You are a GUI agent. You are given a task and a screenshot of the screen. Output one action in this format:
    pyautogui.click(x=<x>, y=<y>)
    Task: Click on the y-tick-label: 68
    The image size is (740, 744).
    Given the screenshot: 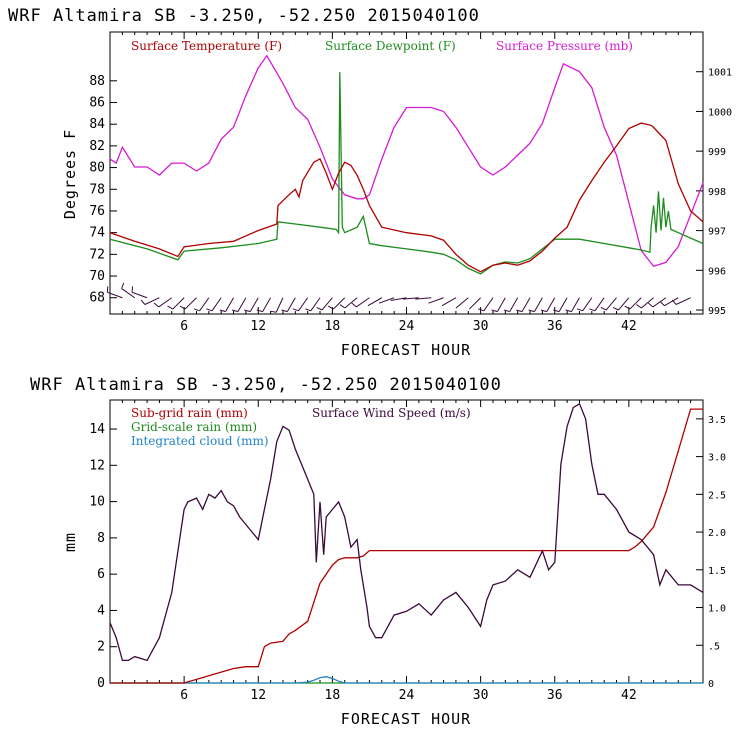 What is the action you would take?
    pyautogui.click(x=97, y=298)
    